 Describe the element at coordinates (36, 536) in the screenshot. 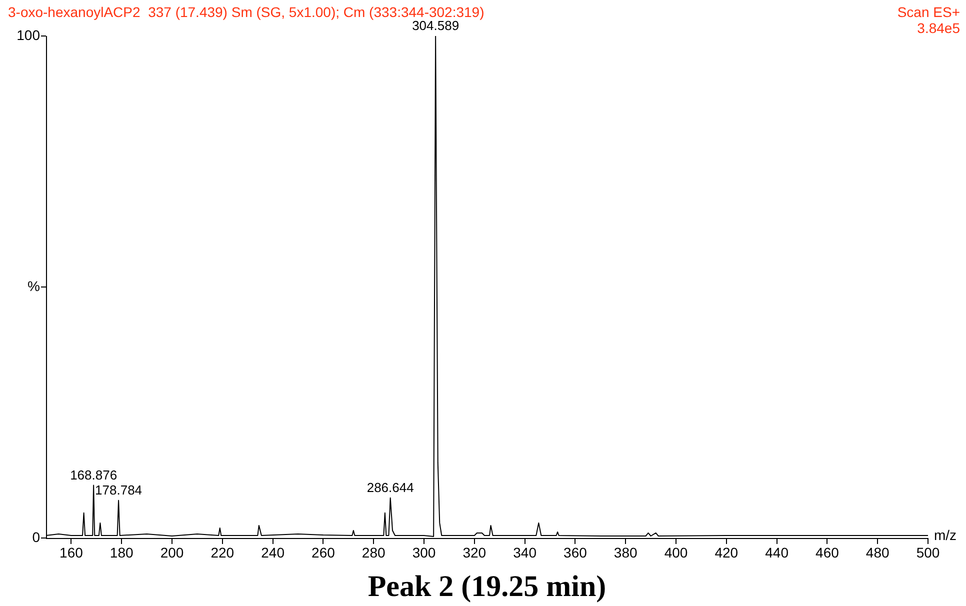

I see `y-tick-label: 0` at that location.